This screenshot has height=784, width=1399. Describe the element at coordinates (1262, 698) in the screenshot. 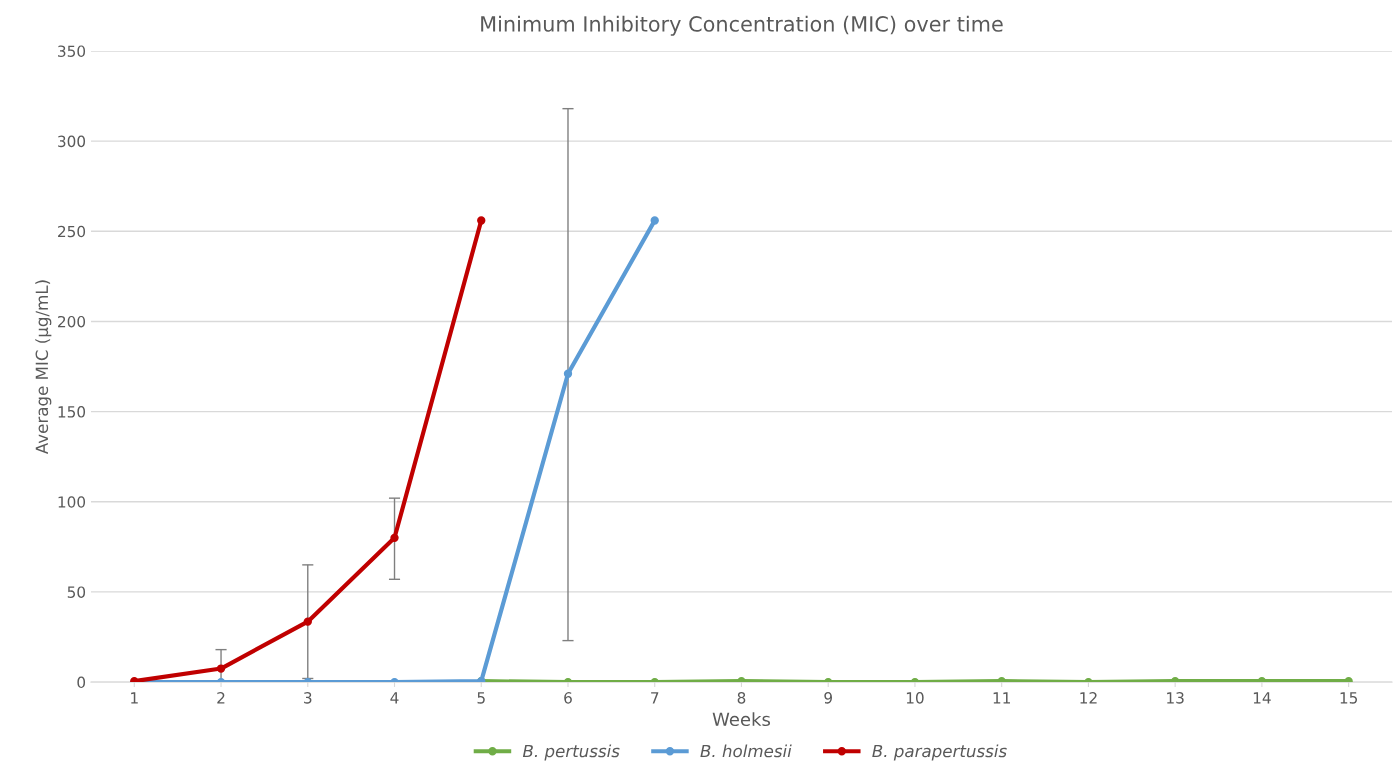

I see `x-tick-label: 14` at that location.